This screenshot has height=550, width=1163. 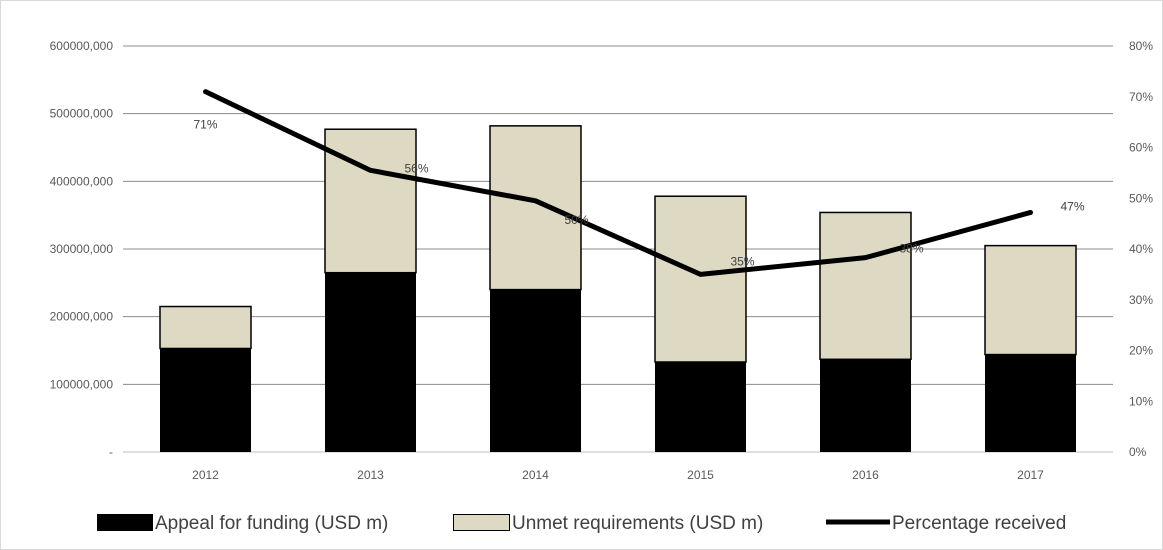 What do you see at coordinates (618, 475) in the screenshot?
I see `x-axis-ticks: 2012 2013 2014 2015 2016 2017` at bounding box center [618, 475].